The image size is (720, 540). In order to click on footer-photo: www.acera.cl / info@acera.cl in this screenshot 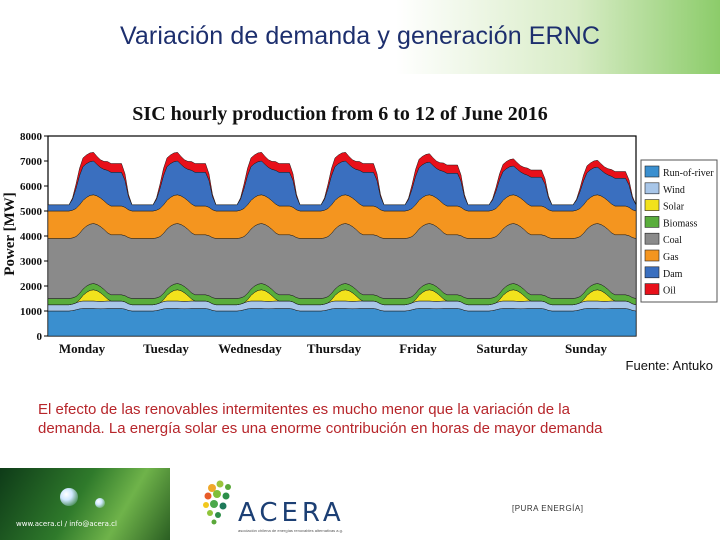, I will do `click(85, 504)`.